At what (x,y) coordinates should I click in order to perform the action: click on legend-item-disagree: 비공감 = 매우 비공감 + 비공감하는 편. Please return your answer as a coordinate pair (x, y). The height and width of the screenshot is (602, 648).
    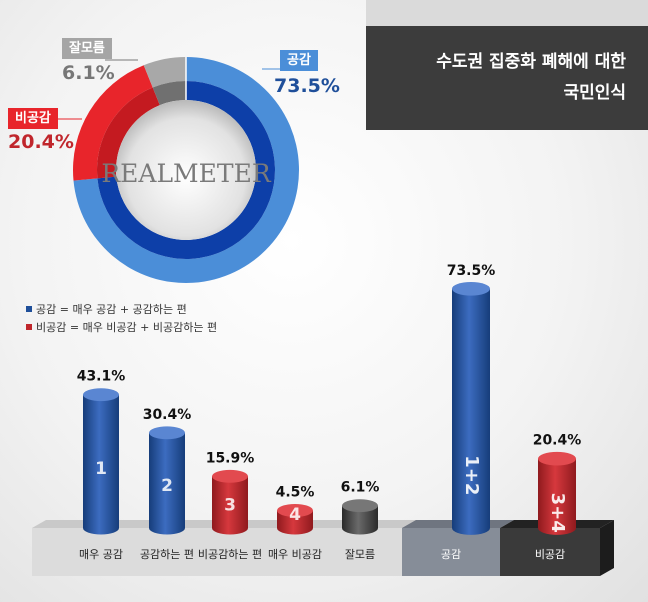
    Looking at the image, I should click on (121, 327).